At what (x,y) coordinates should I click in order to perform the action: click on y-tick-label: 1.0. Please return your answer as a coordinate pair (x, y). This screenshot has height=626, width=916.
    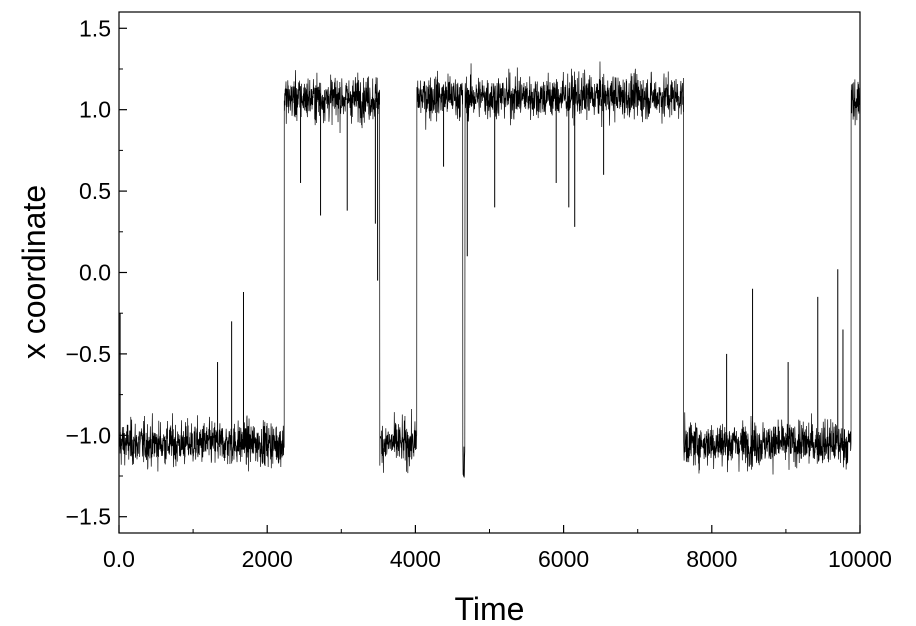
    Looking at the image, I should click on (95, 110).